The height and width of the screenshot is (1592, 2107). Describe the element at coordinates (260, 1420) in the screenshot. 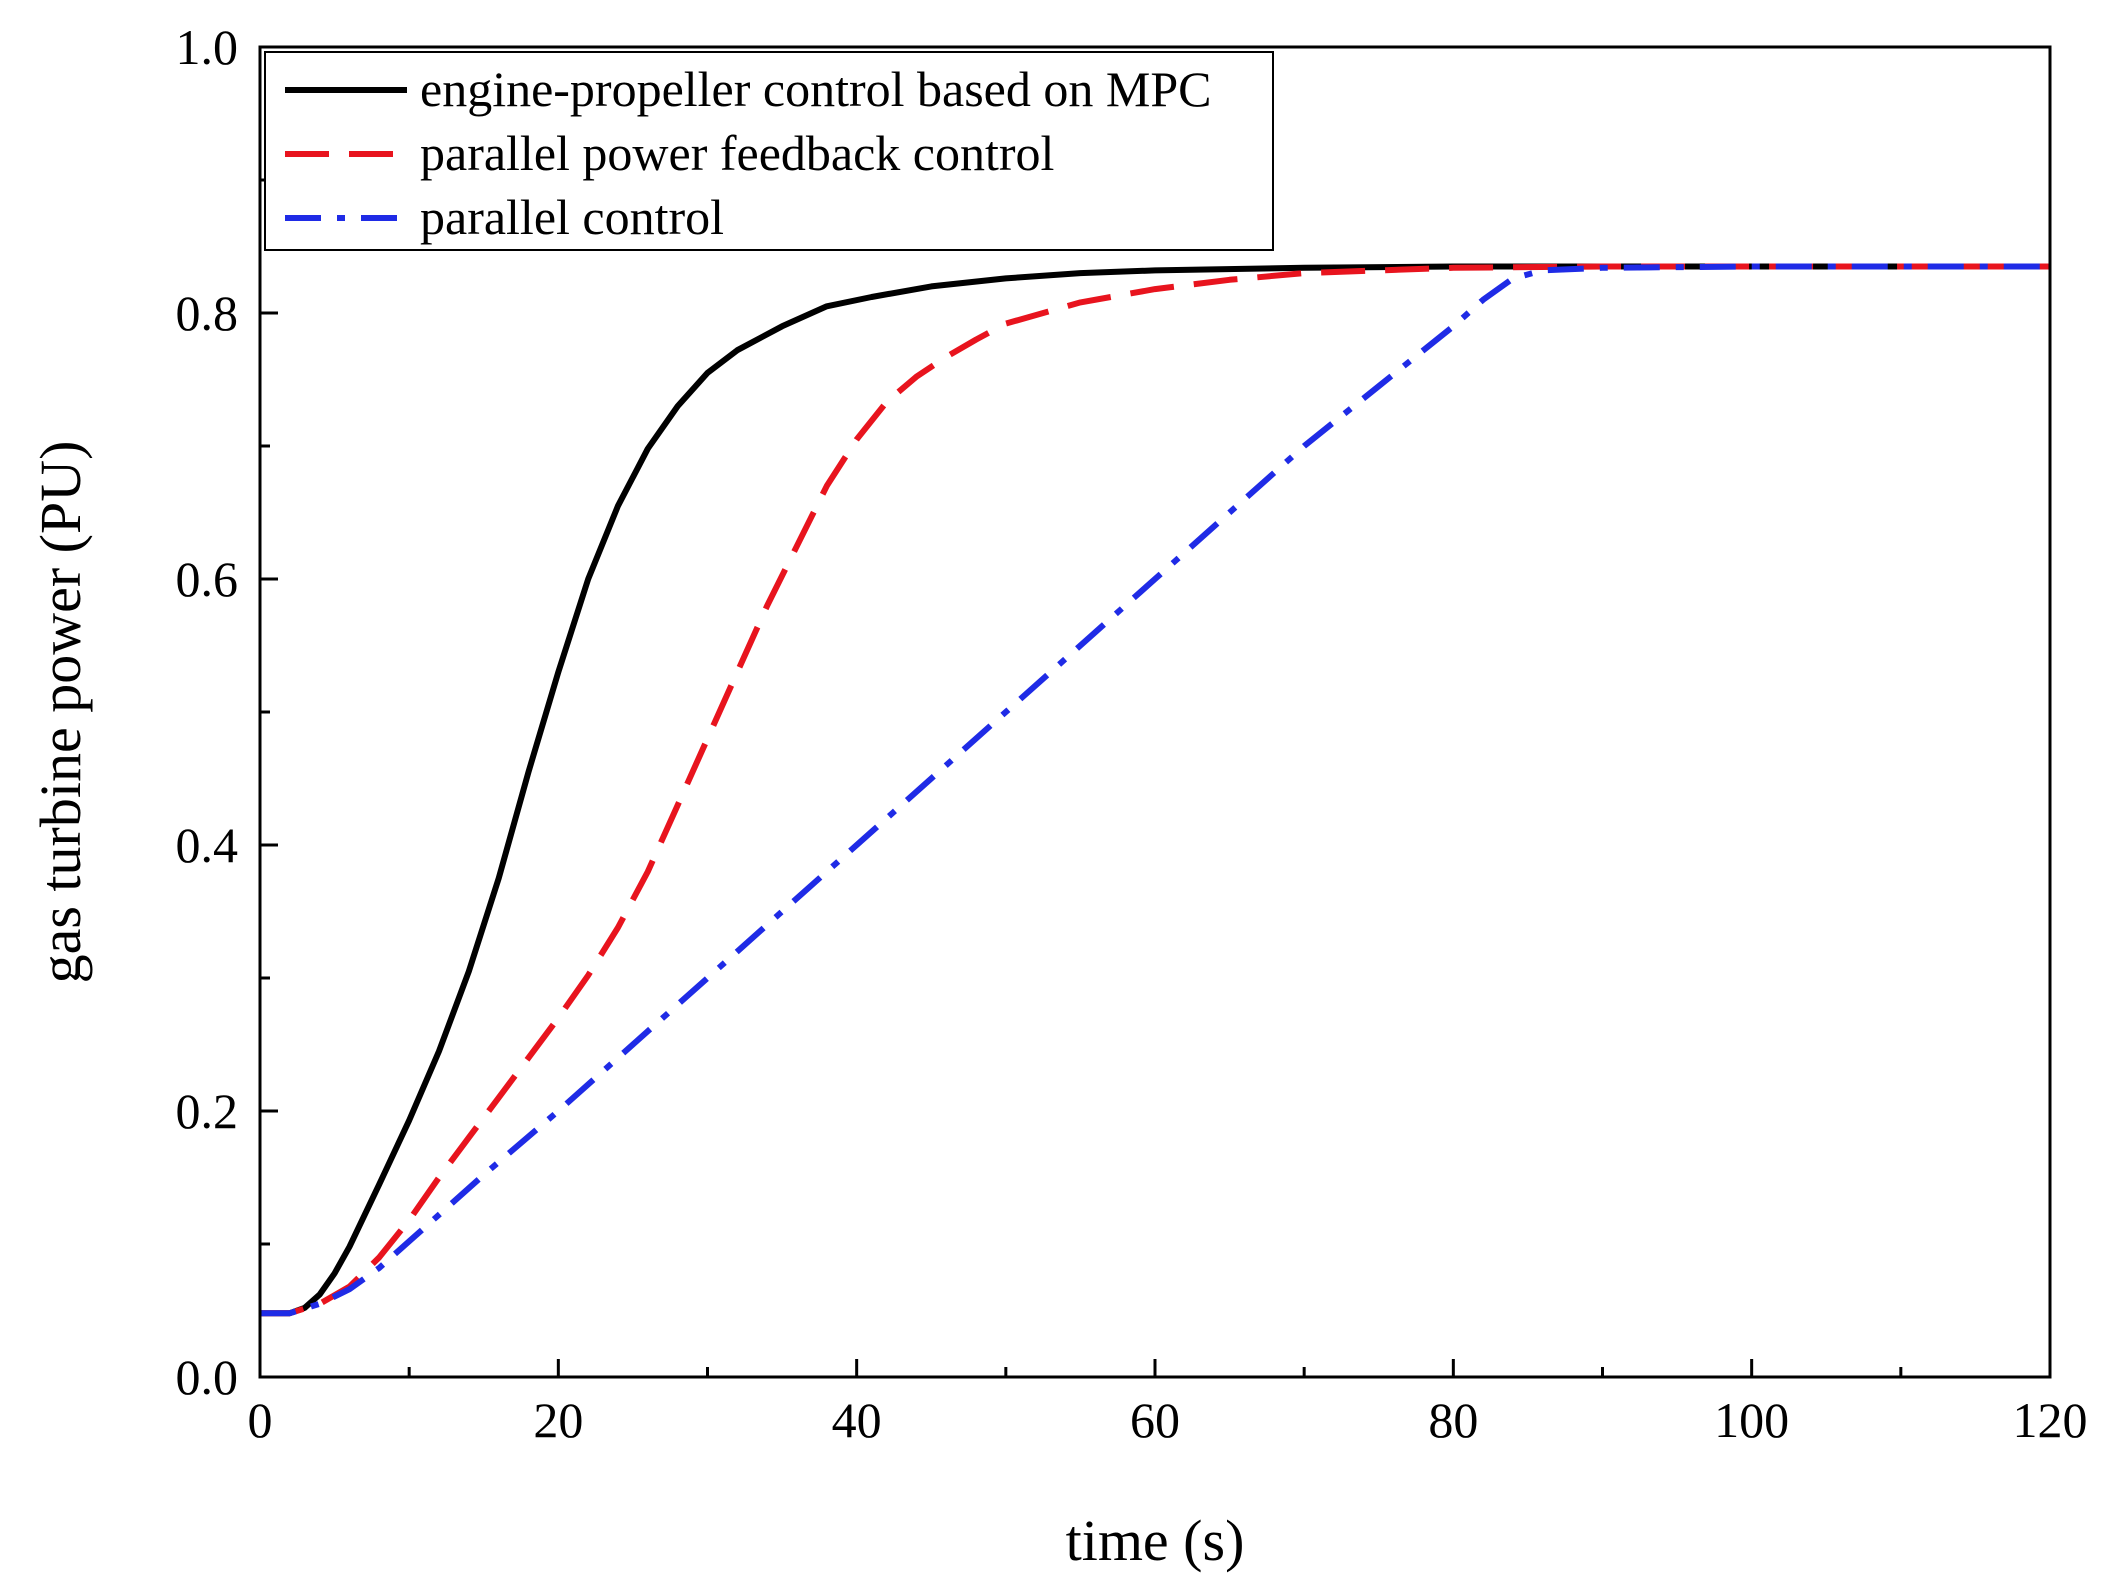

I see `x-tick-label: 0` at that location.